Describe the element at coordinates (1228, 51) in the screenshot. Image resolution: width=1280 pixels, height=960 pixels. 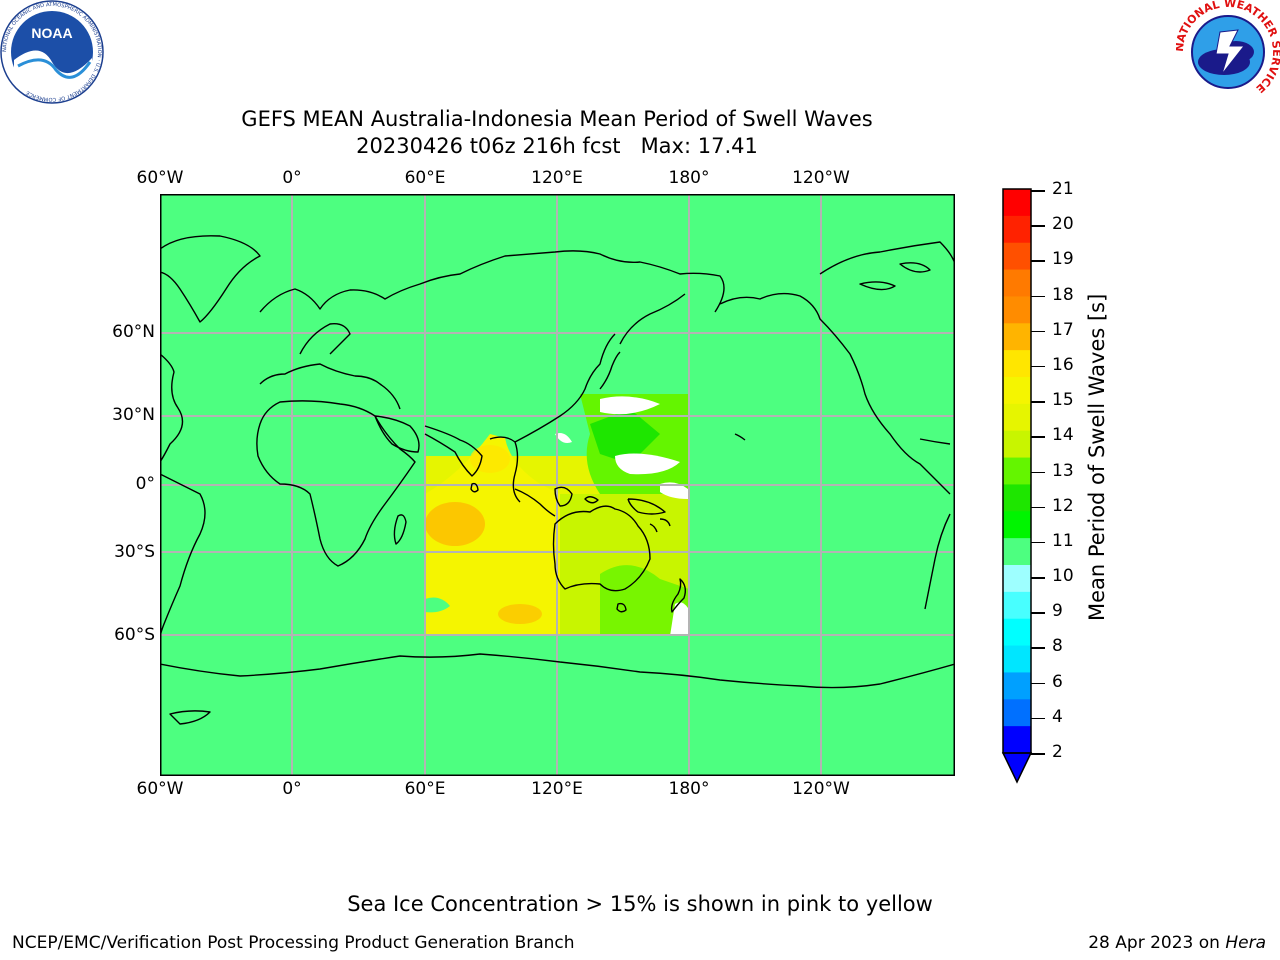
I see `nws-logo: NATIONAL WEATHER SERVICE` at that location.